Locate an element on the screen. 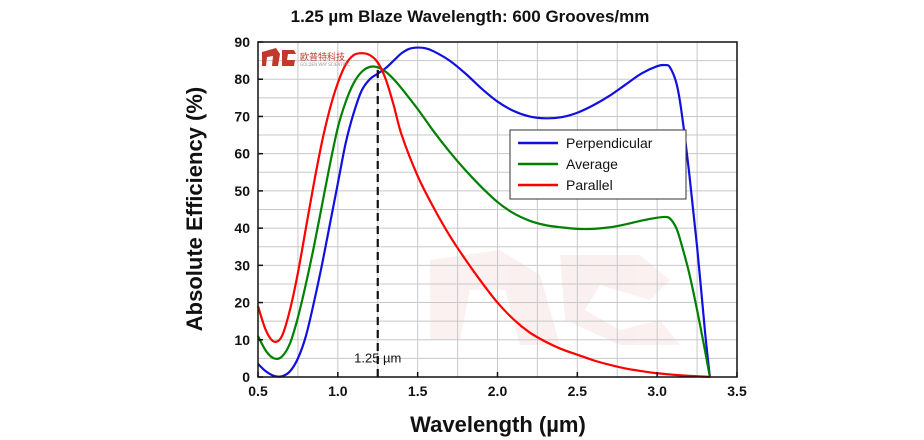  y-tick-label: 60 is located at coordinates (242, 154).